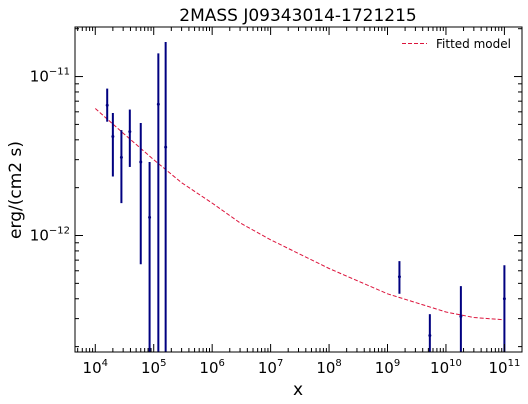 This screenshot has width=528, height=404. Describe the element at coordinates (222, 363) in the screenshot. I see `x-tick-label-exp: 6` at that location.